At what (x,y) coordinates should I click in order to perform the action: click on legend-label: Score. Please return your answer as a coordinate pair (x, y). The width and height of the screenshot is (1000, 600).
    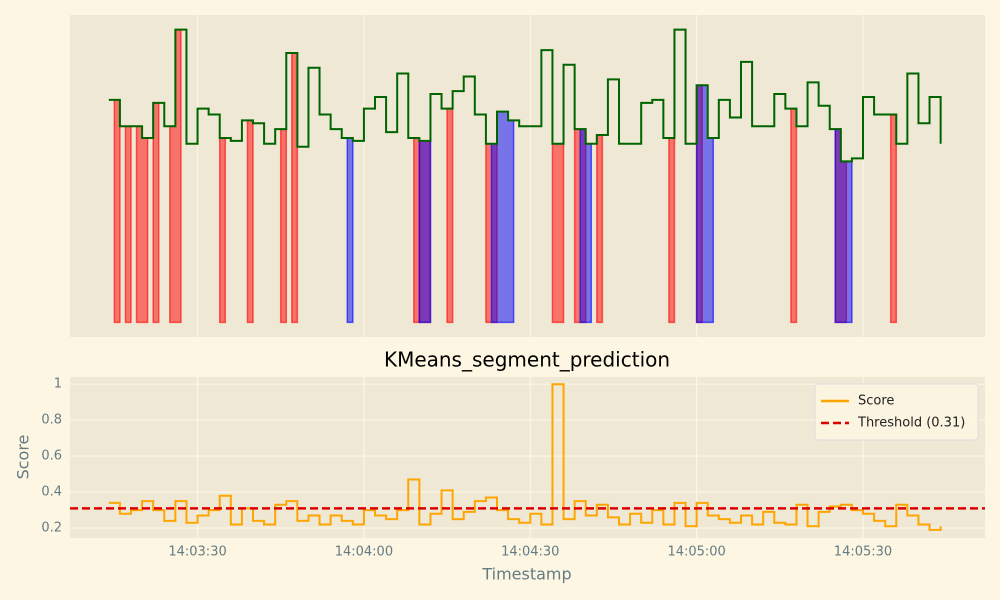
    Looking at the image, I should click on (876, 401).